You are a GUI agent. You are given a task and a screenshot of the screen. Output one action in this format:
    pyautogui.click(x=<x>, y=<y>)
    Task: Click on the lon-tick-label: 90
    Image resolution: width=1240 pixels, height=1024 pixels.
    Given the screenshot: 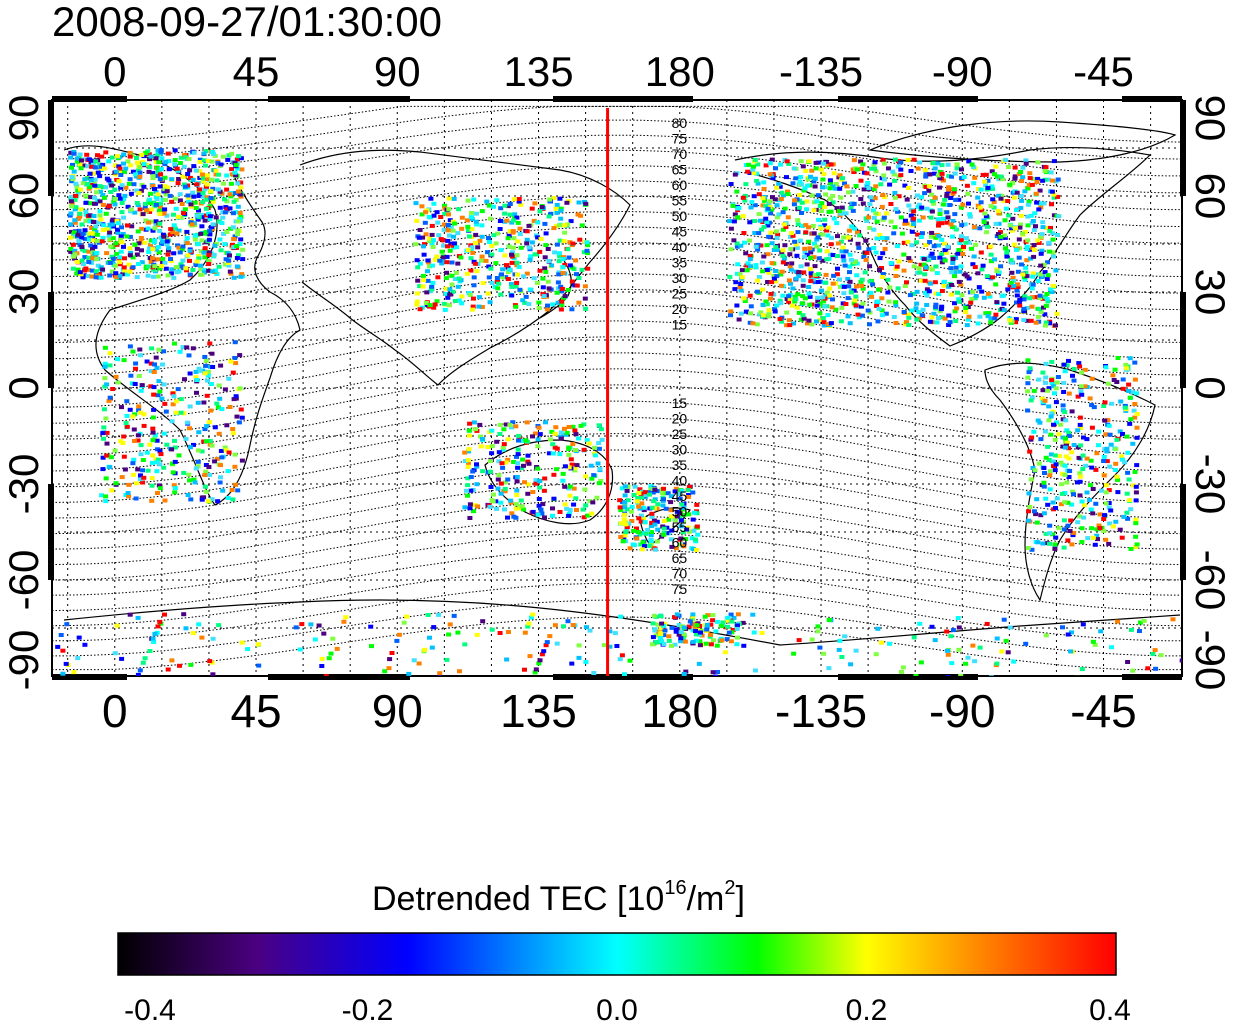 What is the action you would take?
    pyautogui.click(x=397, y=71)
    